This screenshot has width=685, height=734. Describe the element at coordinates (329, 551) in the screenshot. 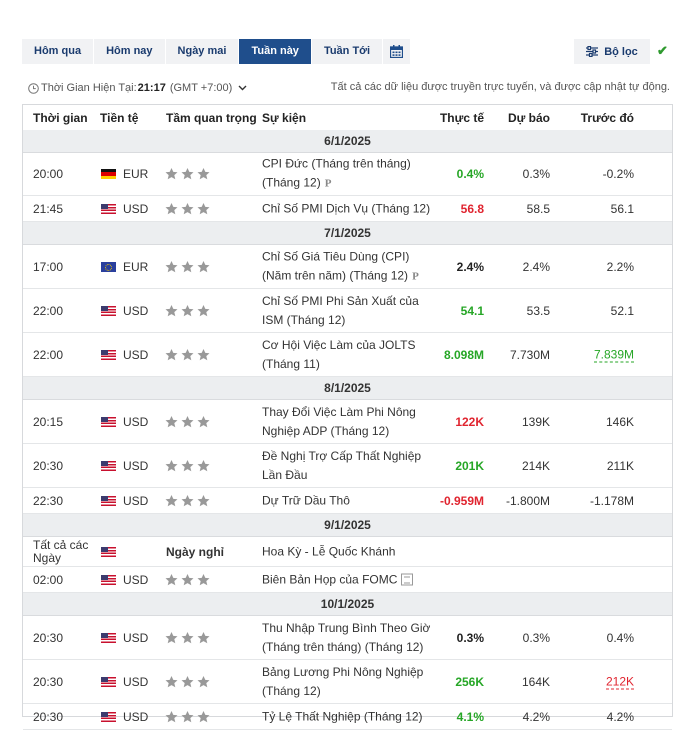

I see `event-title: Hoa Kỳ - Lễ Quốc Khánh` at that location.